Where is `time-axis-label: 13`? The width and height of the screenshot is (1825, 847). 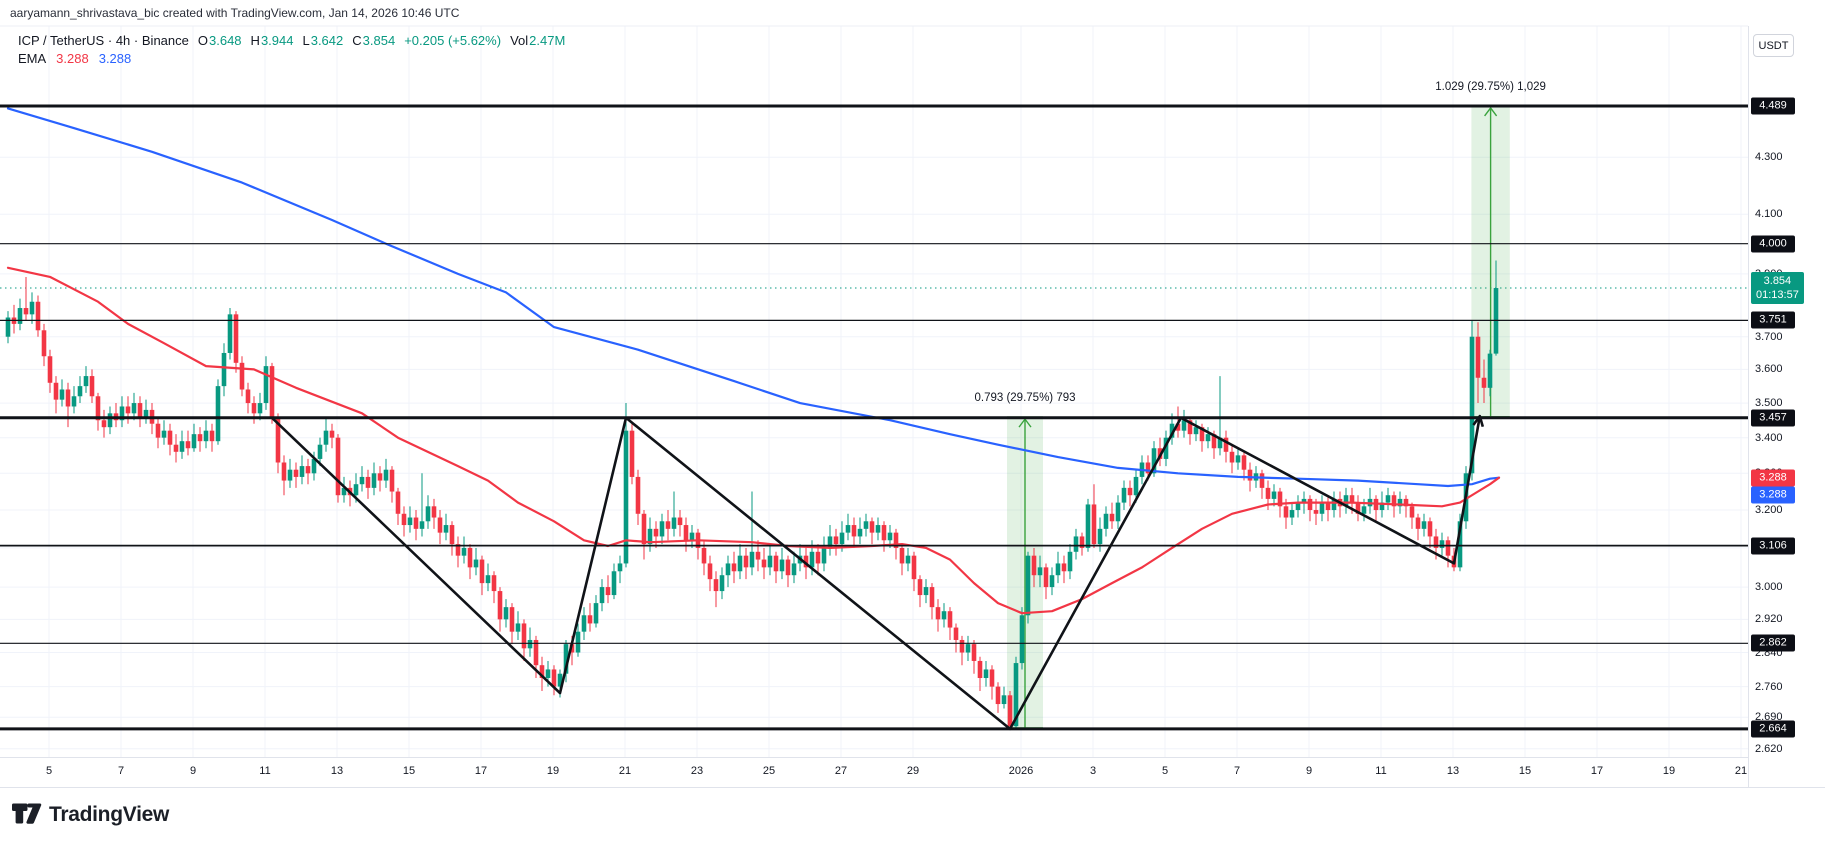 time-axis-label: 13 is located at coordinates (337, 771).